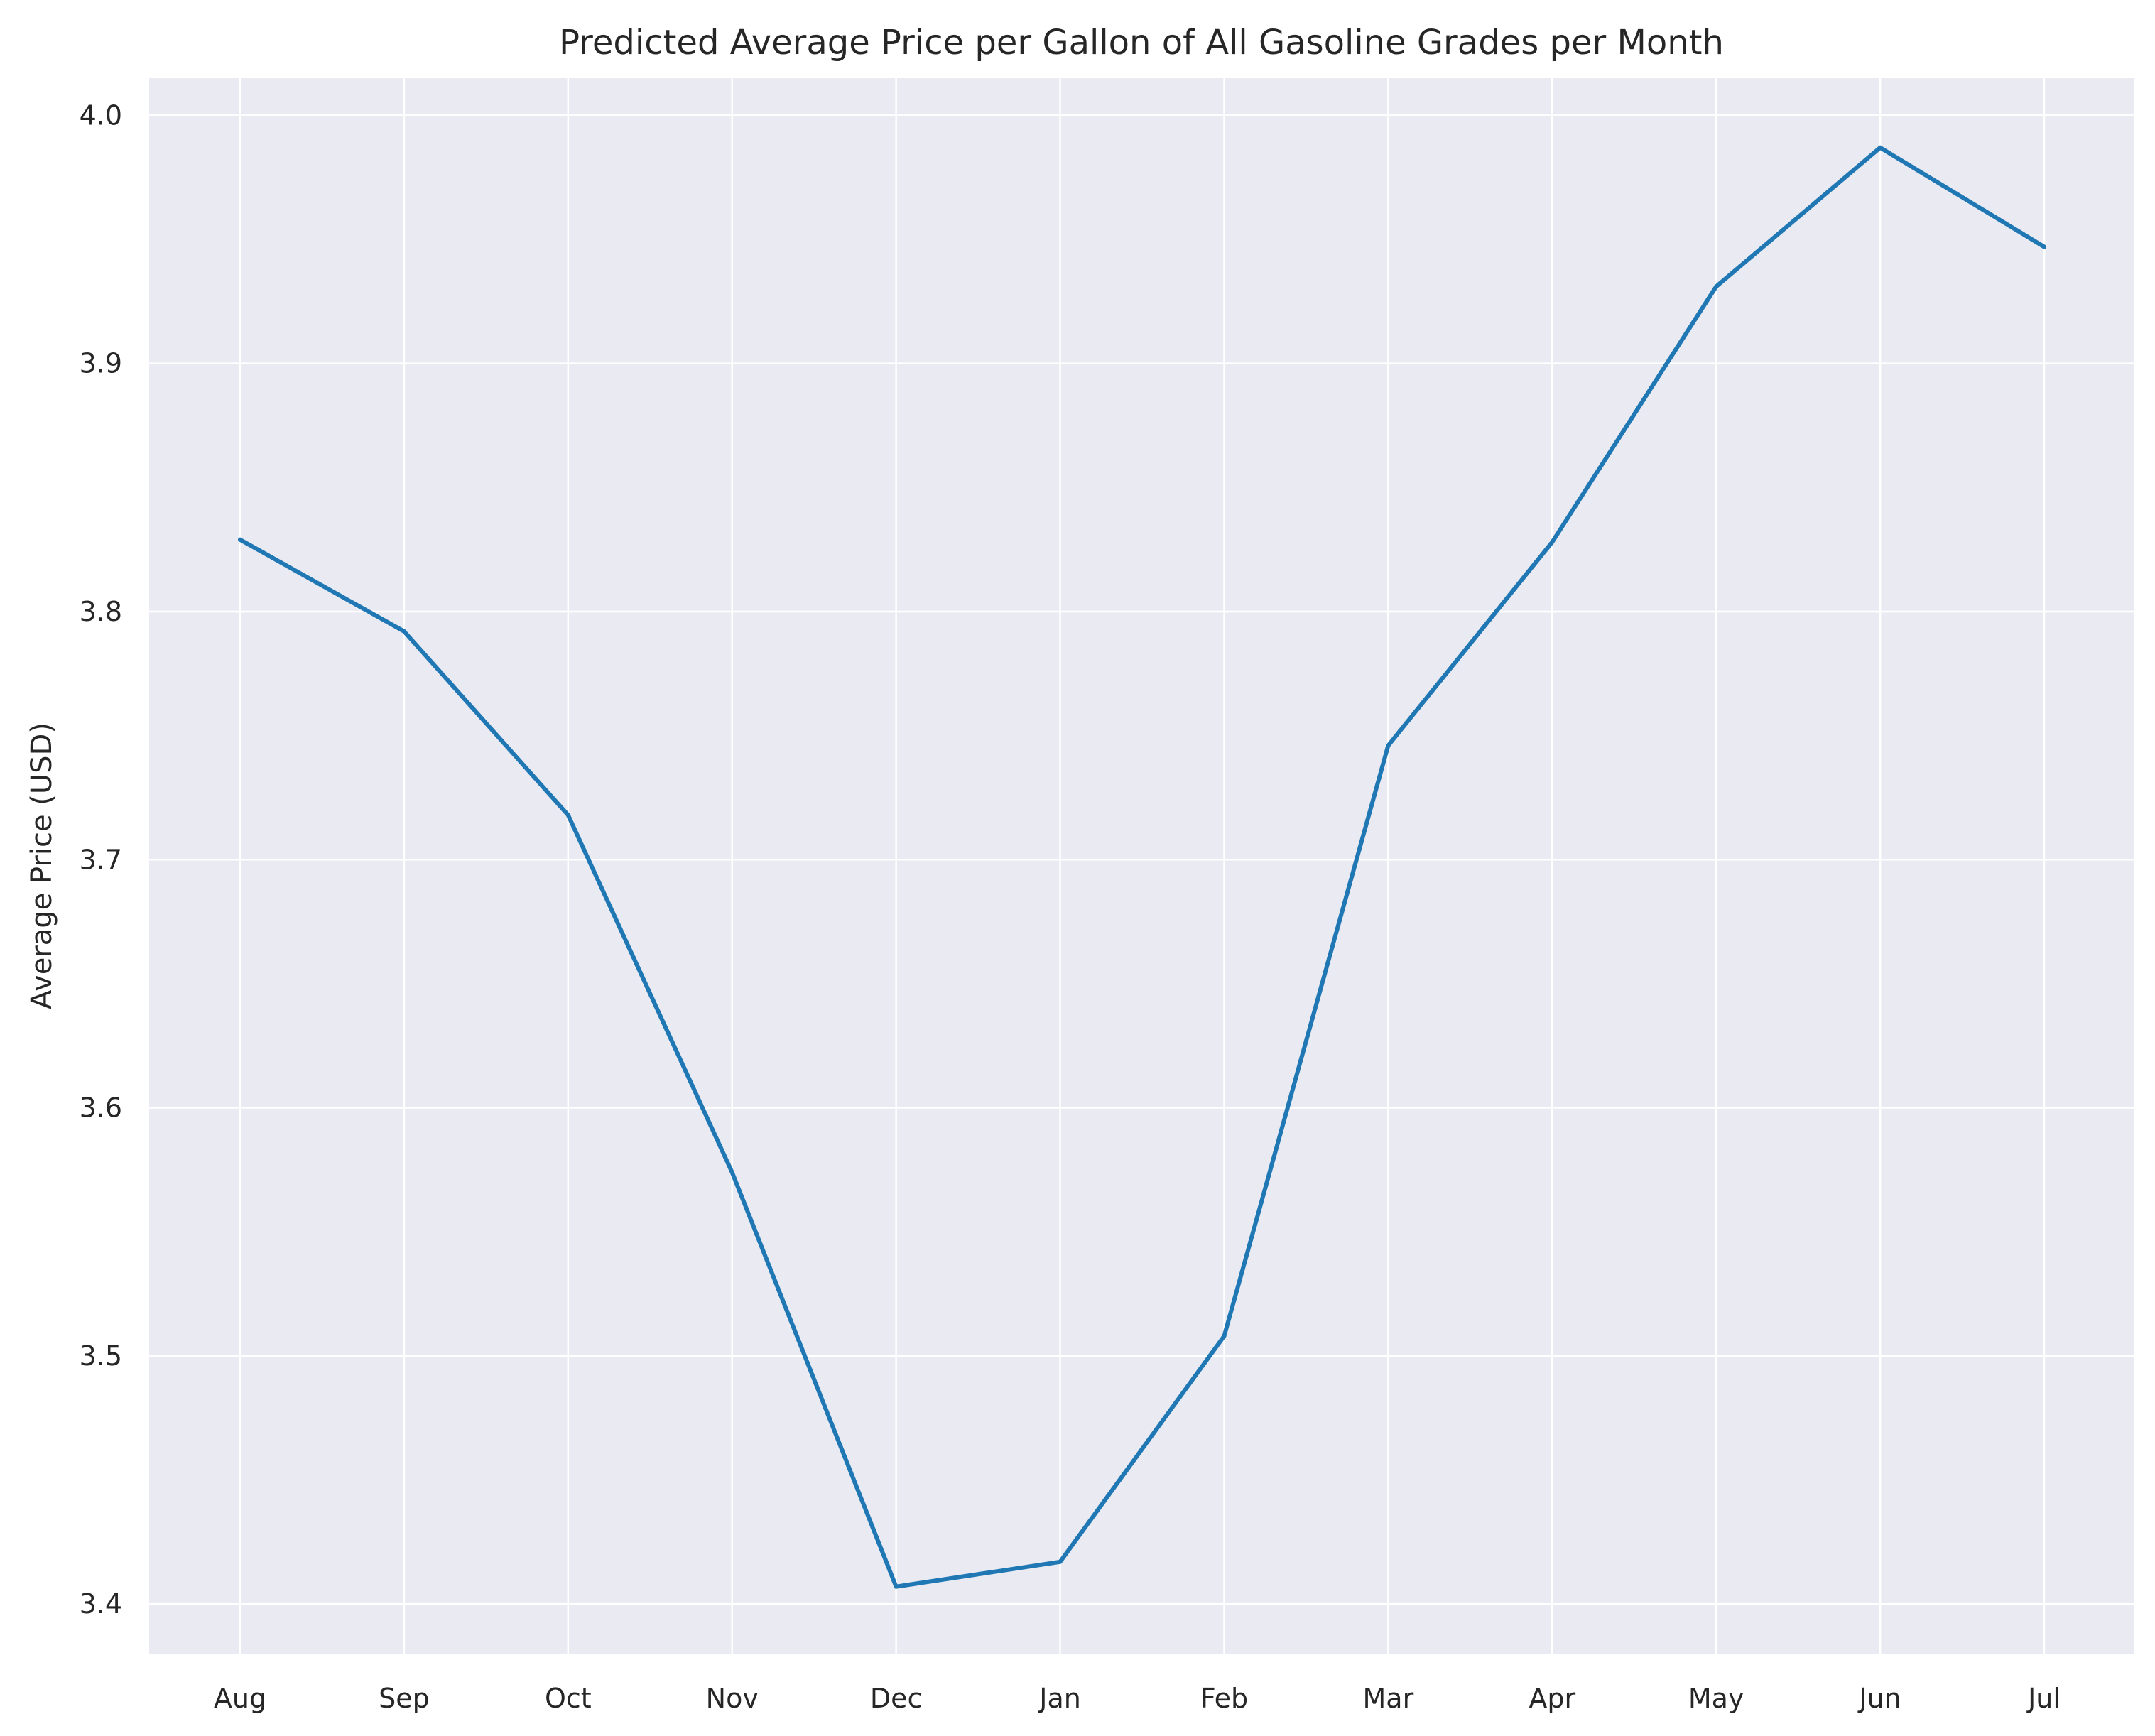 This screenshot has width=2155, height=1736. What do you see at coordinates (101, 115) in the screenshot?
I see `y-tick-label: 4.0` at bounding box center [101, 115].